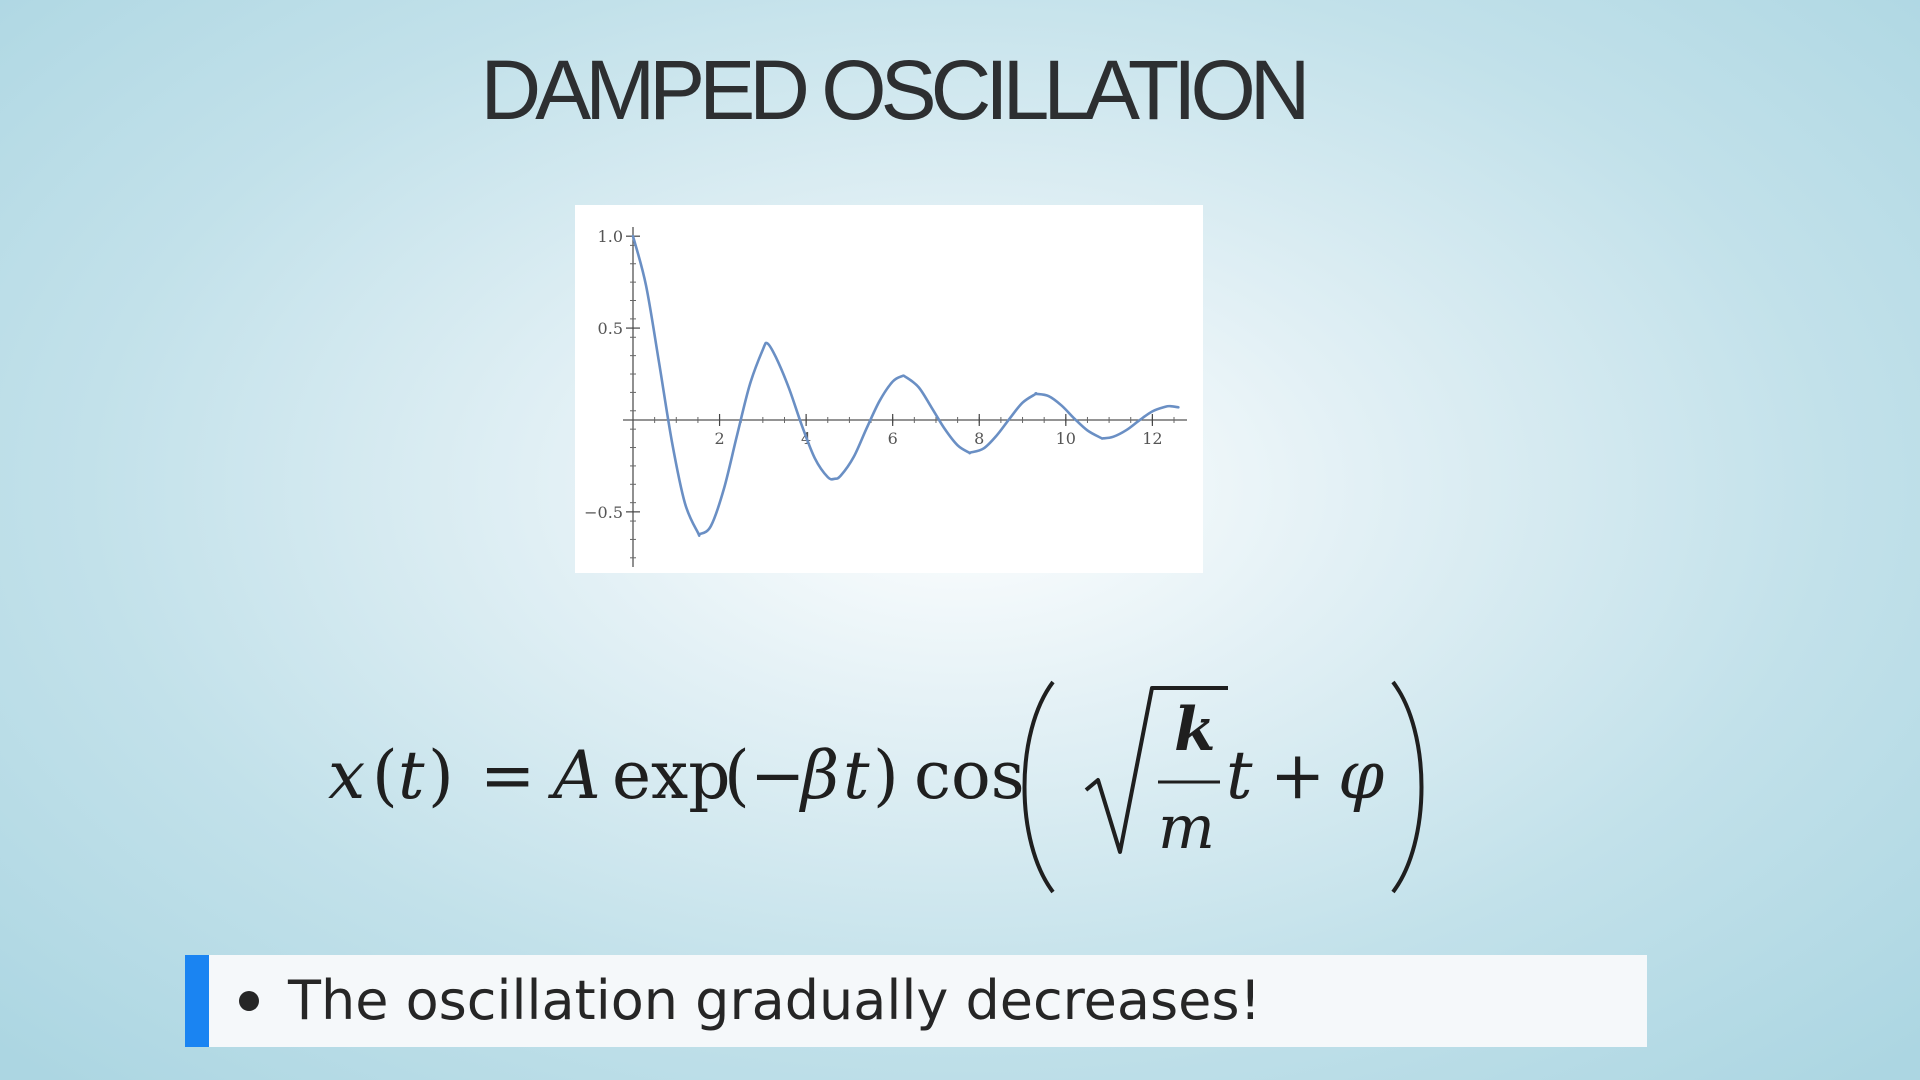 The image size is (1920, 1080). What do you see at coordinates (385, 775) in the screenshot?
I see `formula-lhs-paren-open: (` at bounding box center [385, 775].